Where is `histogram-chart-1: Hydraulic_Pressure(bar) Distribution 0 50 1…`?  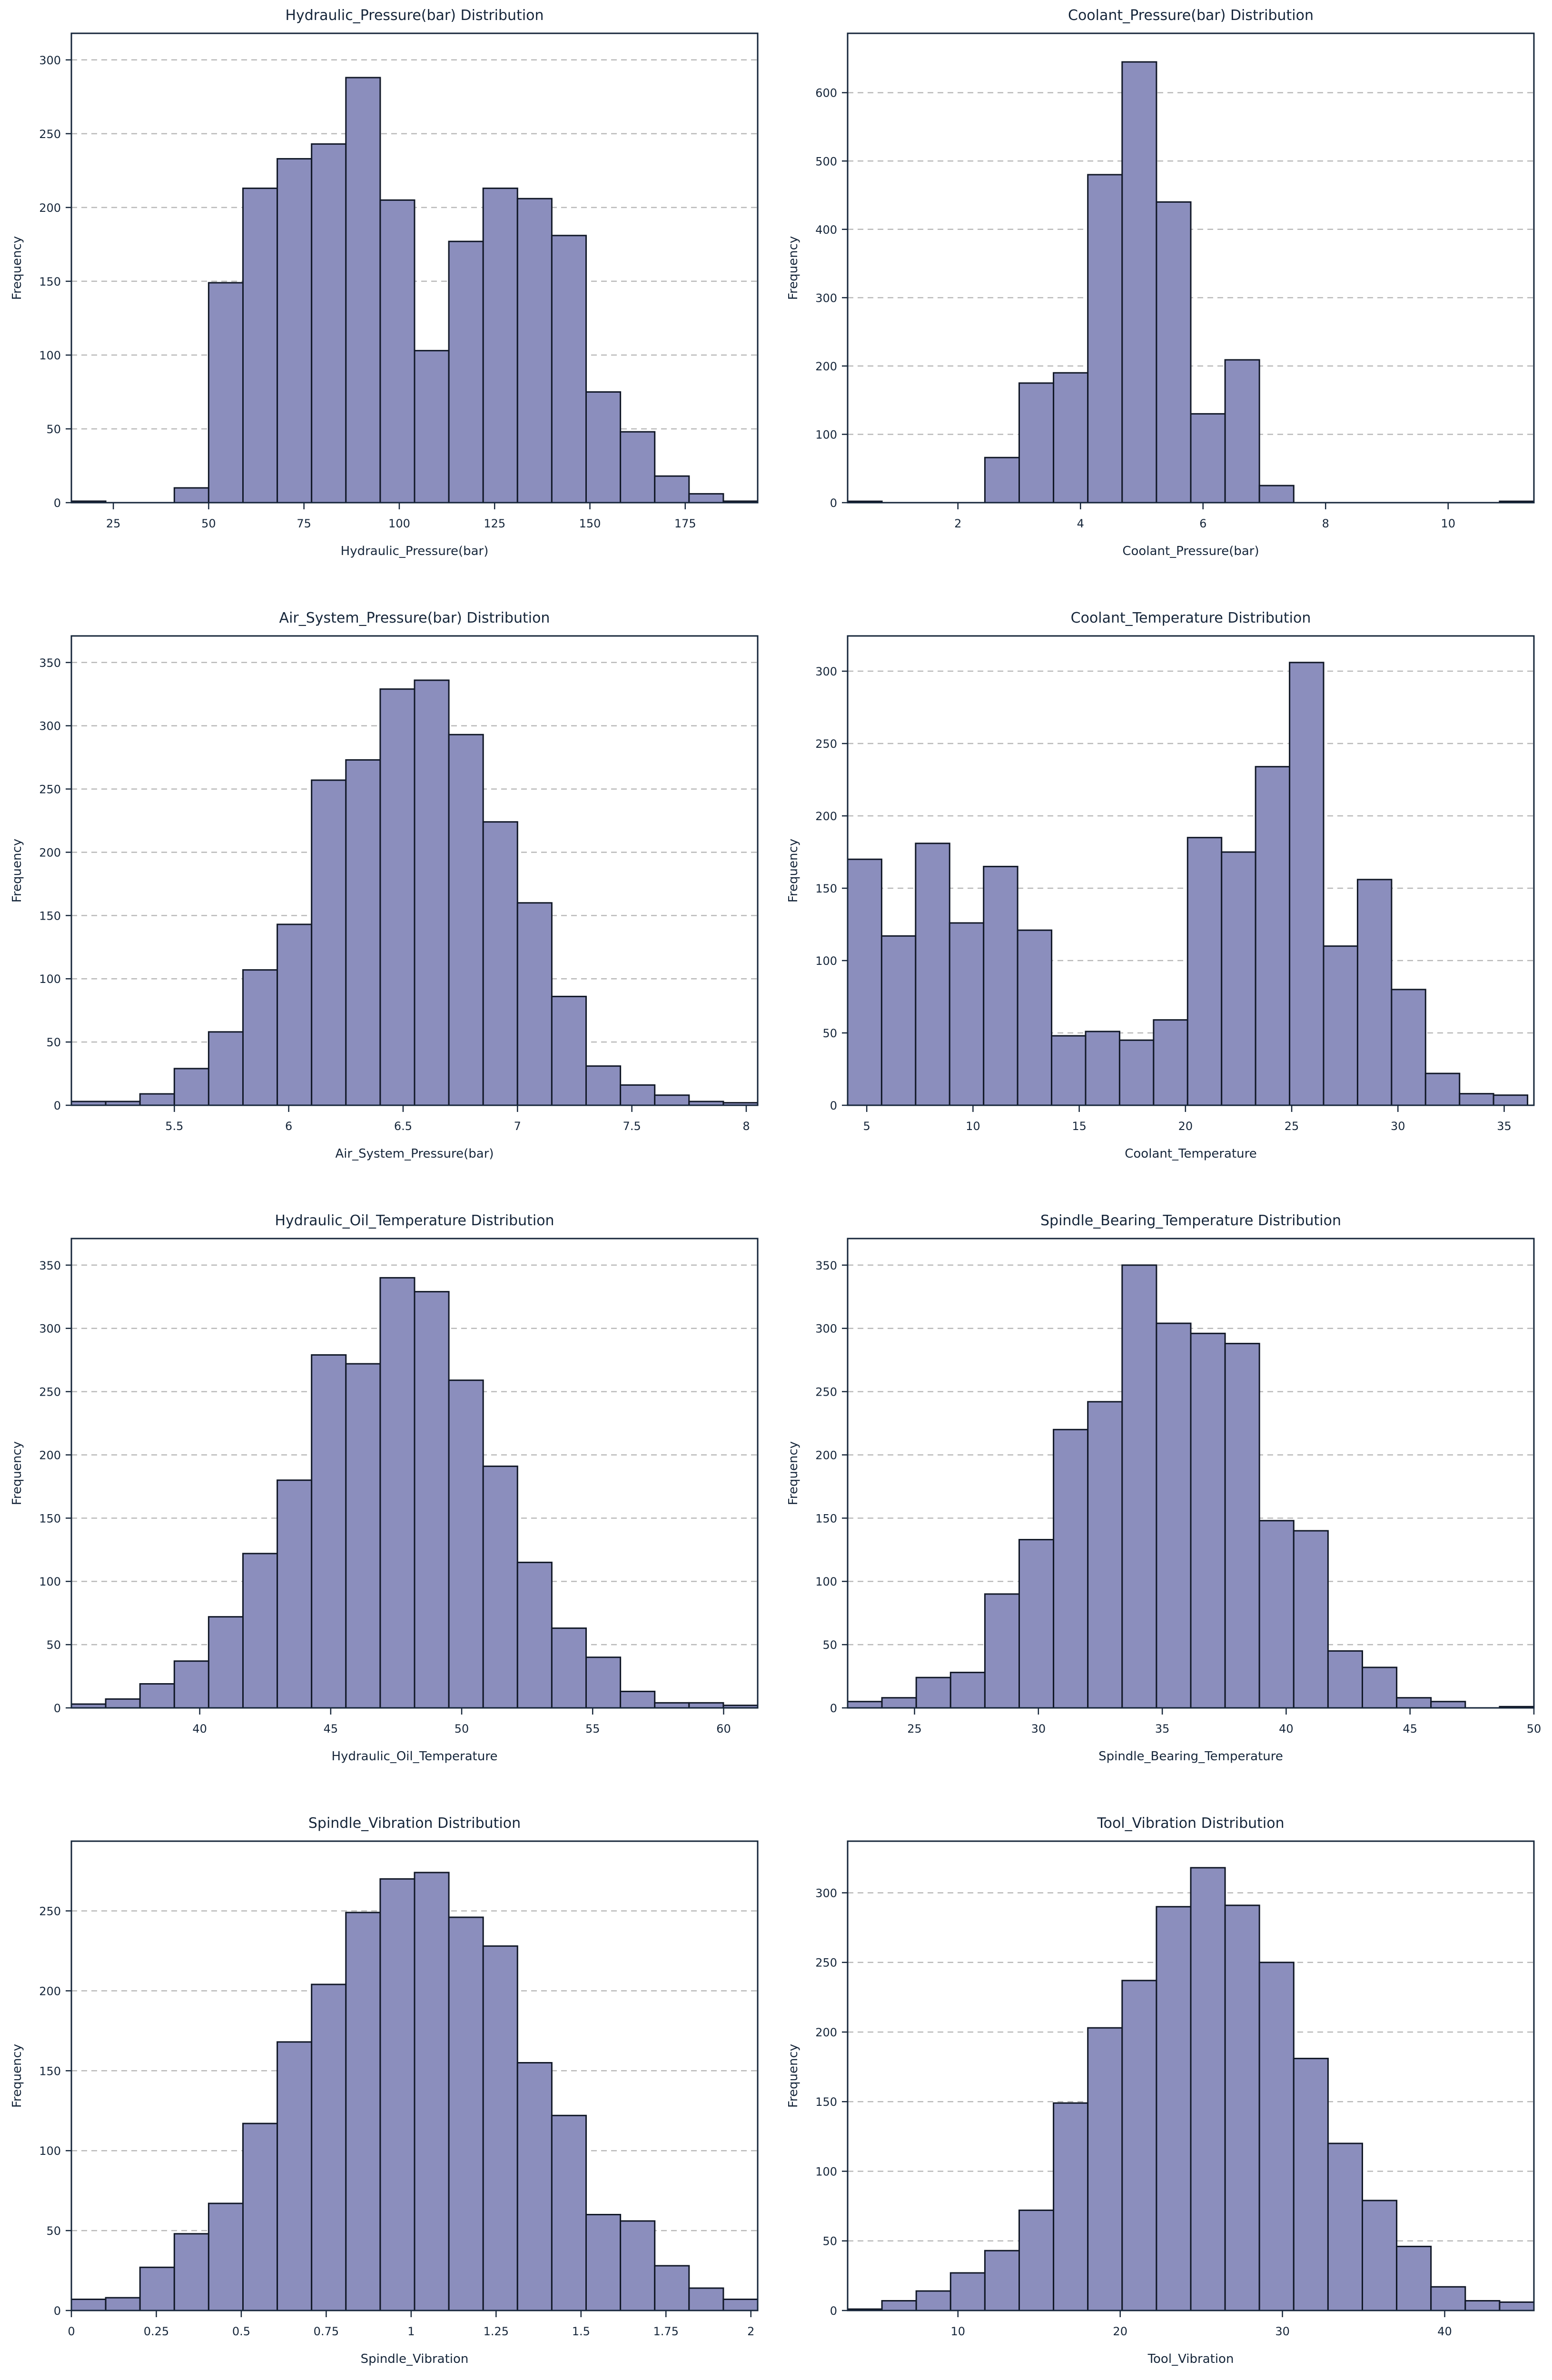 histogram-chart-1: Hydraulic_Pressure(bar) Distribution 0 50 1… is located at coordinates (388, 301).